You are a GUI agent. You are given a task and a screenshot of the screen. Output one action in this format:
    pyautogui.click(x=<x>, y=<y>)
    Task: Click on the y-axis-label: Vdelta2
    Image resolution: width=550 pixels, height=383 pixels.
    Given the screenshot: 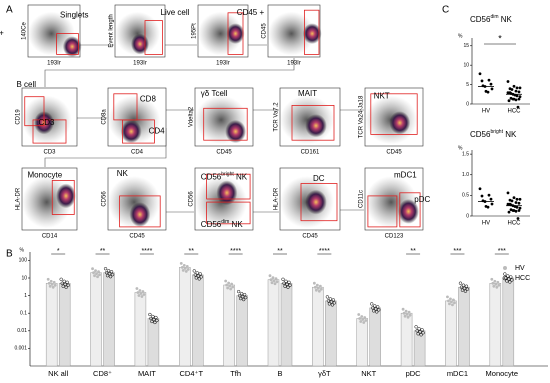 What is the action you would take?
    pyautogui.click(x=192, y=116)
    